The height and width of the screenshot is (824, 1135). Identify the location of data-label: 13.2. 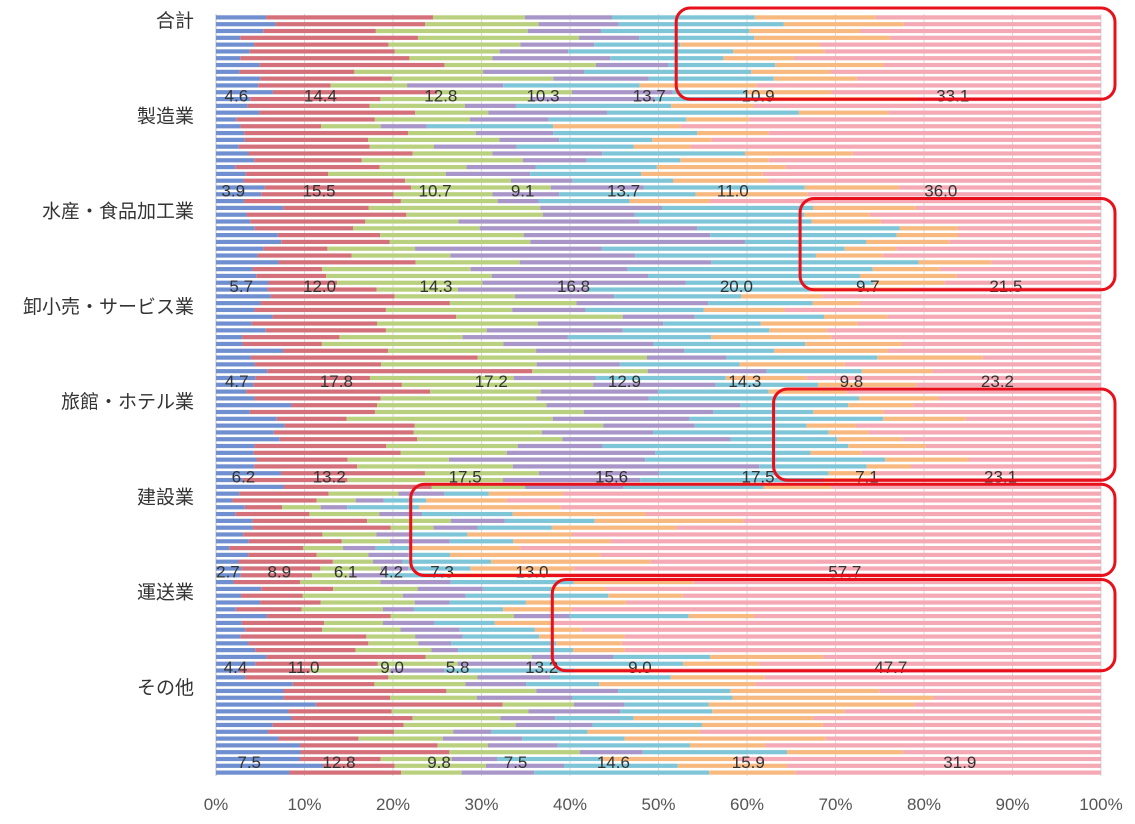
(329, 476).